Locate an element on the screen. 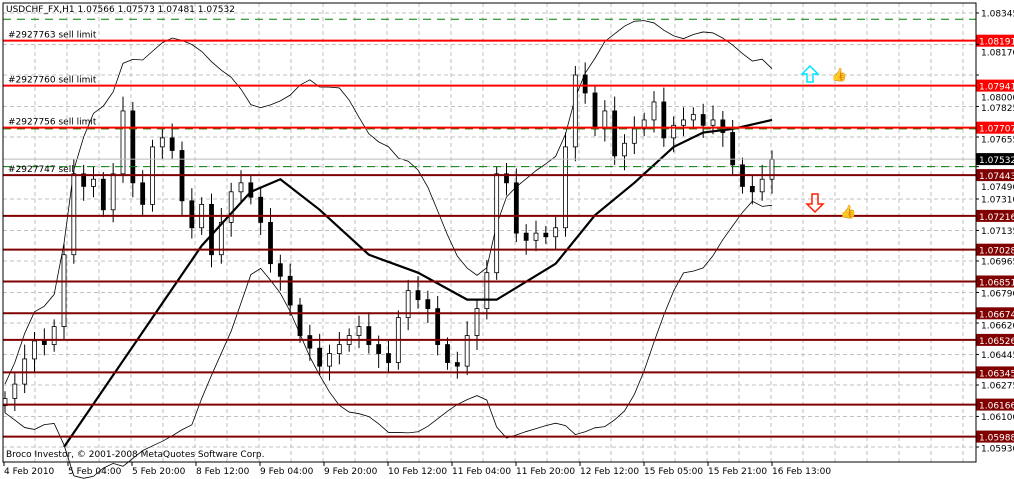 The height and width of the screenshot is (479, 1014). current-price-box is located at coordinates (995, 159).